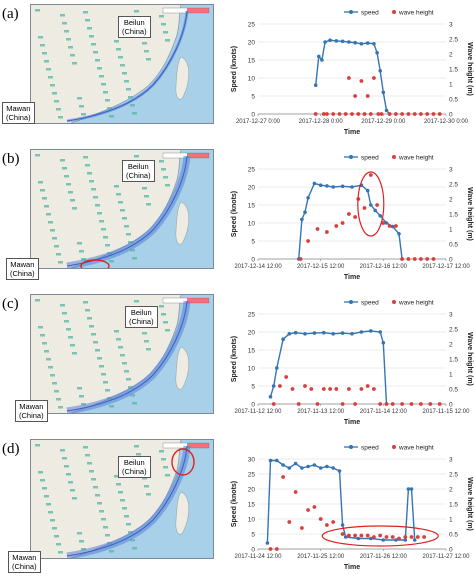 The height and width of the screenshot is (579, 474). What do you see at coordinates (134, 27) in the screenshot?
I see `beilun-label-a: Beilun (China)` at bounding box center [134, 27].